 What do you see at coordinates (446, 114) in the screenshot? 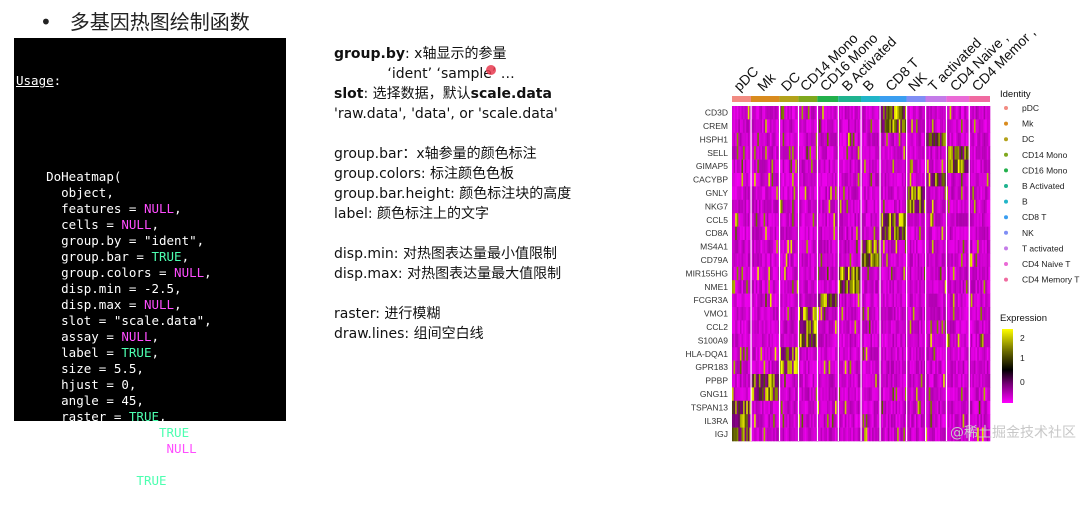
I see `note-text: 'raw.data', 'data', or 'scale.data'` at bounding box center [446, 114].